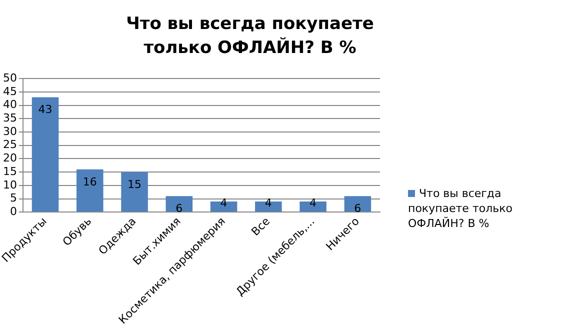 This screenshot has width=567, height=330. What do you see at coordinates (9, 105) in the screenshot?
I see `y-tick-label: 40` at bounding box center [9, 105].